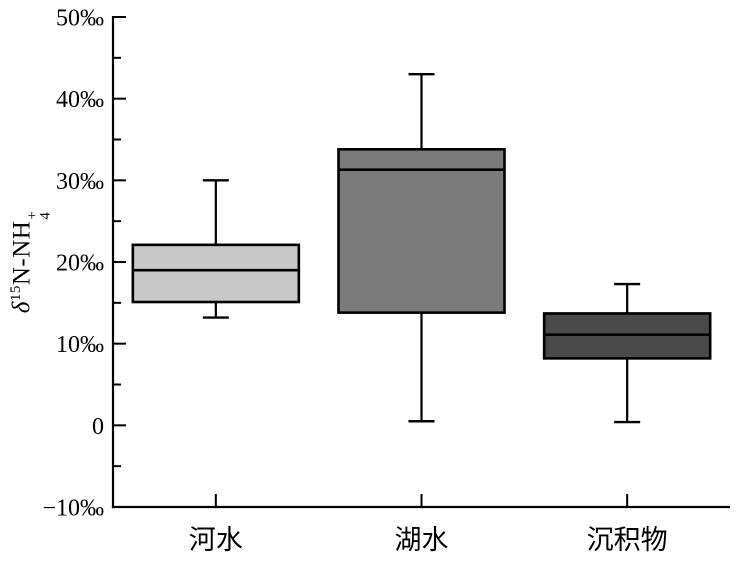  What do you see at coordinates (80, 100) in the screenshot?
I see `y-tick-label-40: 40‰` at bounding box center [80, 100].